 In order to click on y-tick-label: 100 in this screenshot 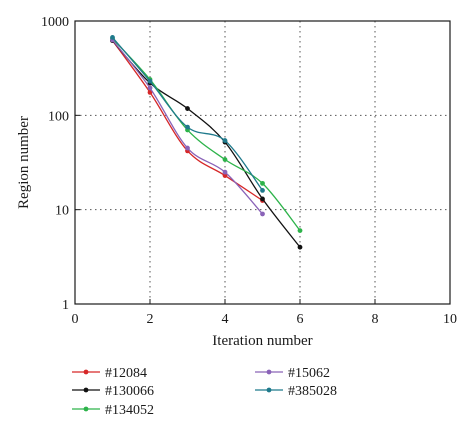, I will do `click(58, 116)`.